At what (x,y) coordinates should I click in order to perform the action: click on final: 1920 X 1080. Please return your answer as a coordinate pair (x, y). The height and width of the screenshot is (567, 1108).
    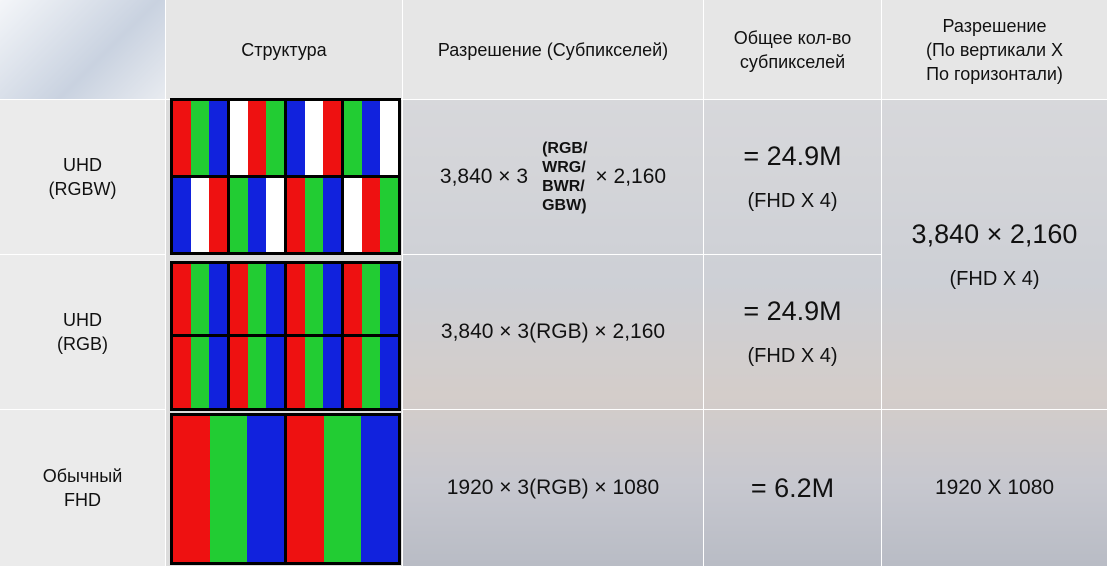
    Looking at the image, I should click on (994, 487).